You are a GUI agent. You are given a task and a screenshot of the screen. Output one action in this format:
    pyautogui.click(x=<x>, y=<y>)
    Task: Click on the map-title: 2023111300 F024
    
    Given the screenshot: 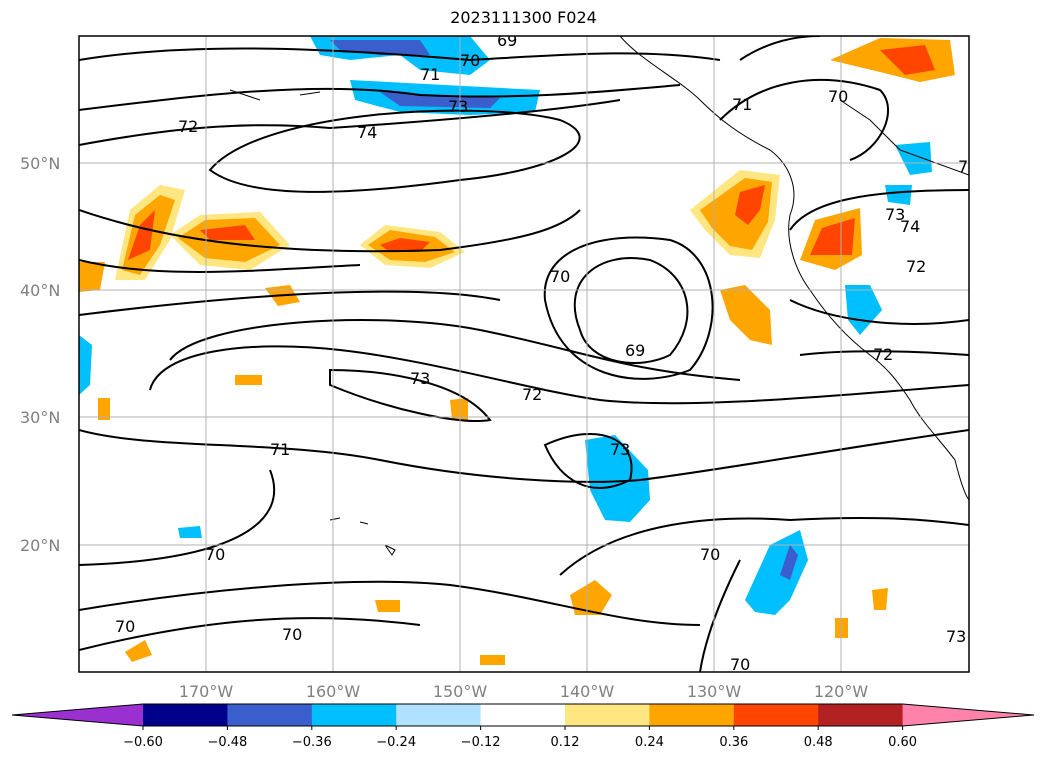 What is the action you would take?
    pyautogui.click(x=523, y=17)
    